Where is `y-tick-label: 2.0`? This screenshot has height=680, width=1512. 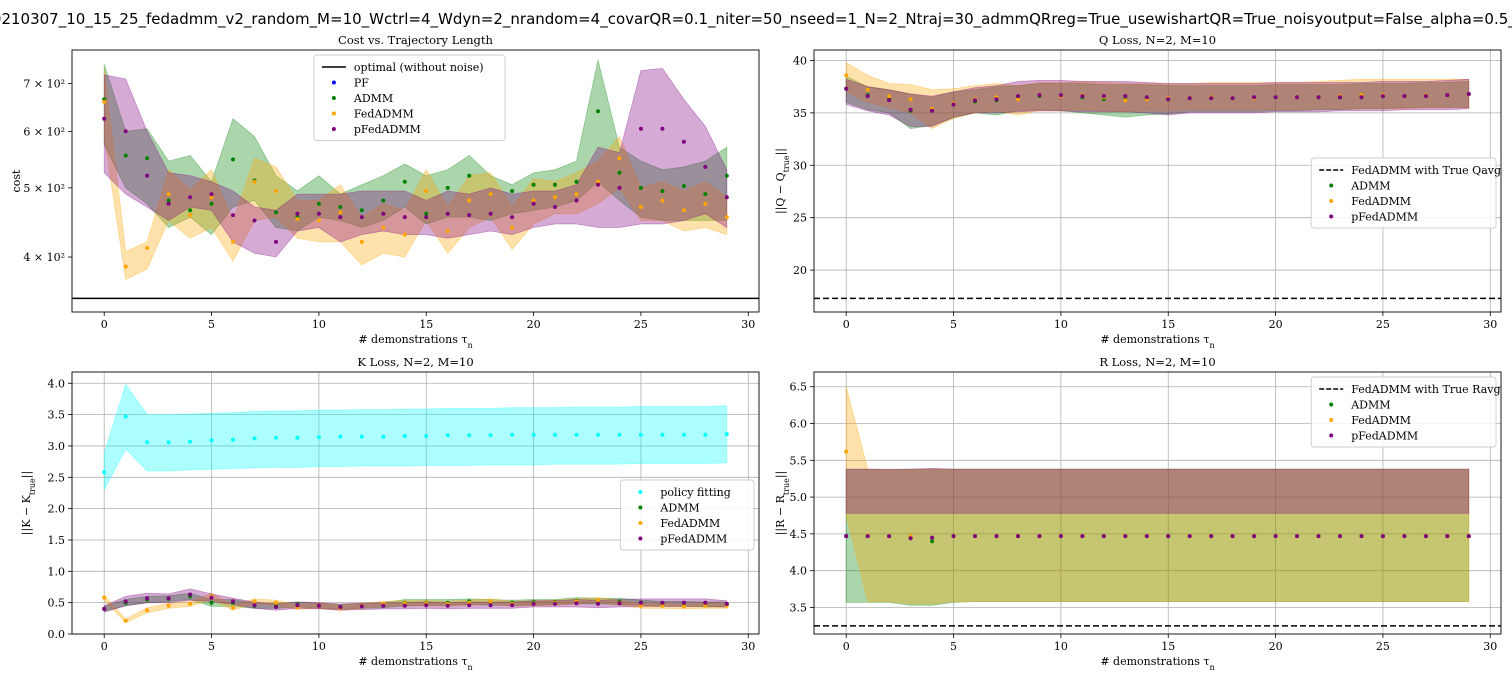 y-tick-label: 2.0 is located at coordinates (57, 509).